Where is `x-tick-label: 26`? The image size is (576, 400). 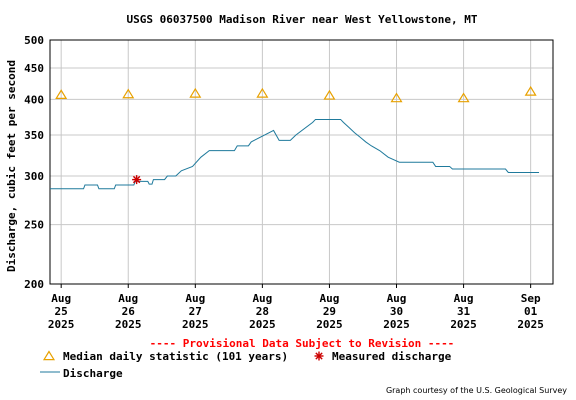
x-tick-label: 26 is located at coordinates (129, 311).